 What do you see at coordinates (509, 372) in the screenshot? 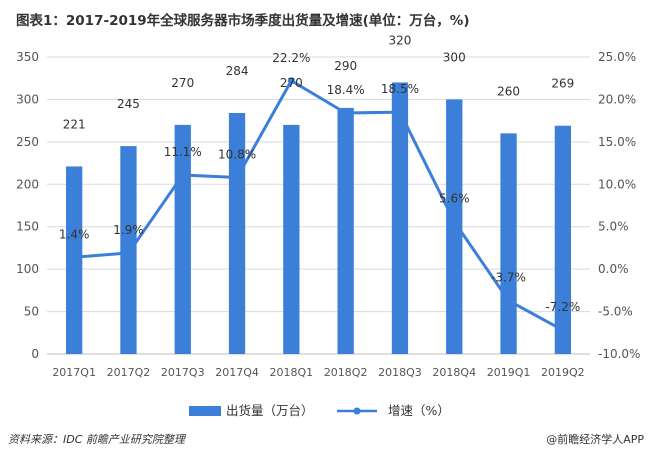
I see `x-axis-tick-label: 2019Q1` at bounding box center [509, 372].